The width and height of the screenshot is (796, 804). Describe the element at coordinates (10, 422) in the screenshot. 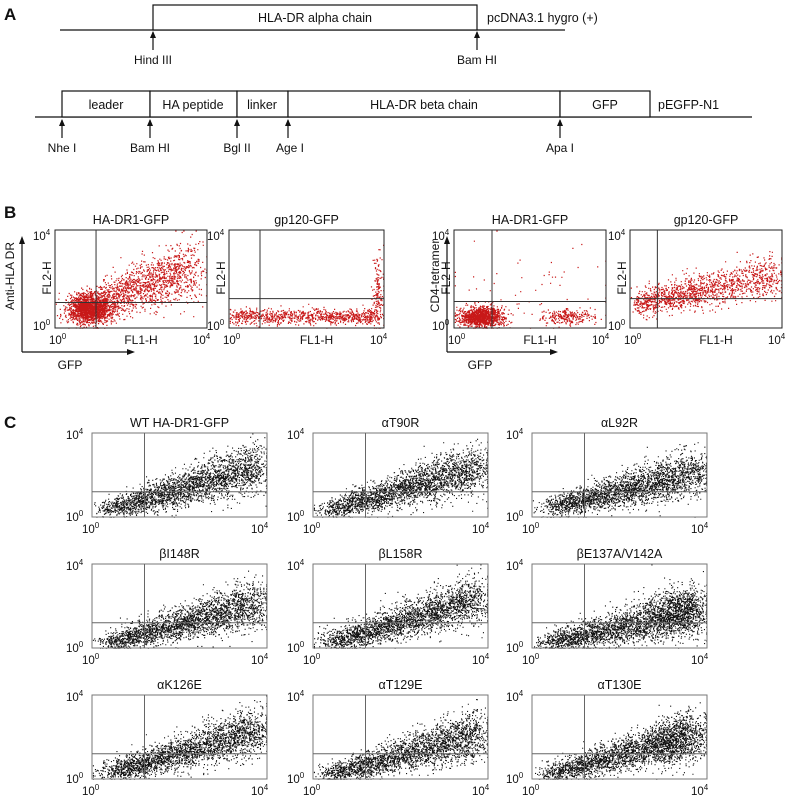

I see `panel-label-c: C` at that location.